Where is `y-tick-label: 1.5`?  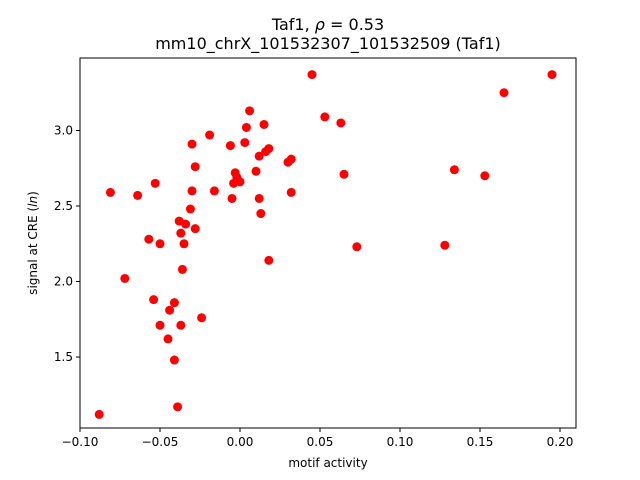
y-tick-label: 1.5 is located at coordinates (63, 357).